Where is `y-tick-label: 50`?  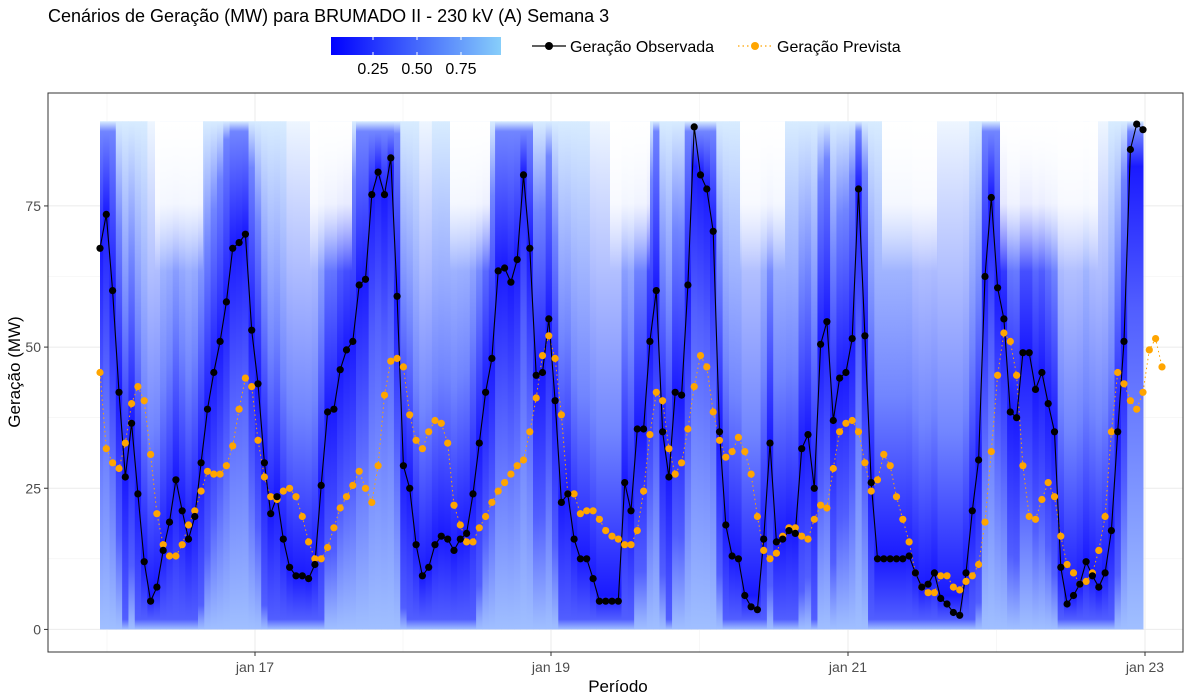 y-tick-label: 50 is located at coordinates (33, 347).